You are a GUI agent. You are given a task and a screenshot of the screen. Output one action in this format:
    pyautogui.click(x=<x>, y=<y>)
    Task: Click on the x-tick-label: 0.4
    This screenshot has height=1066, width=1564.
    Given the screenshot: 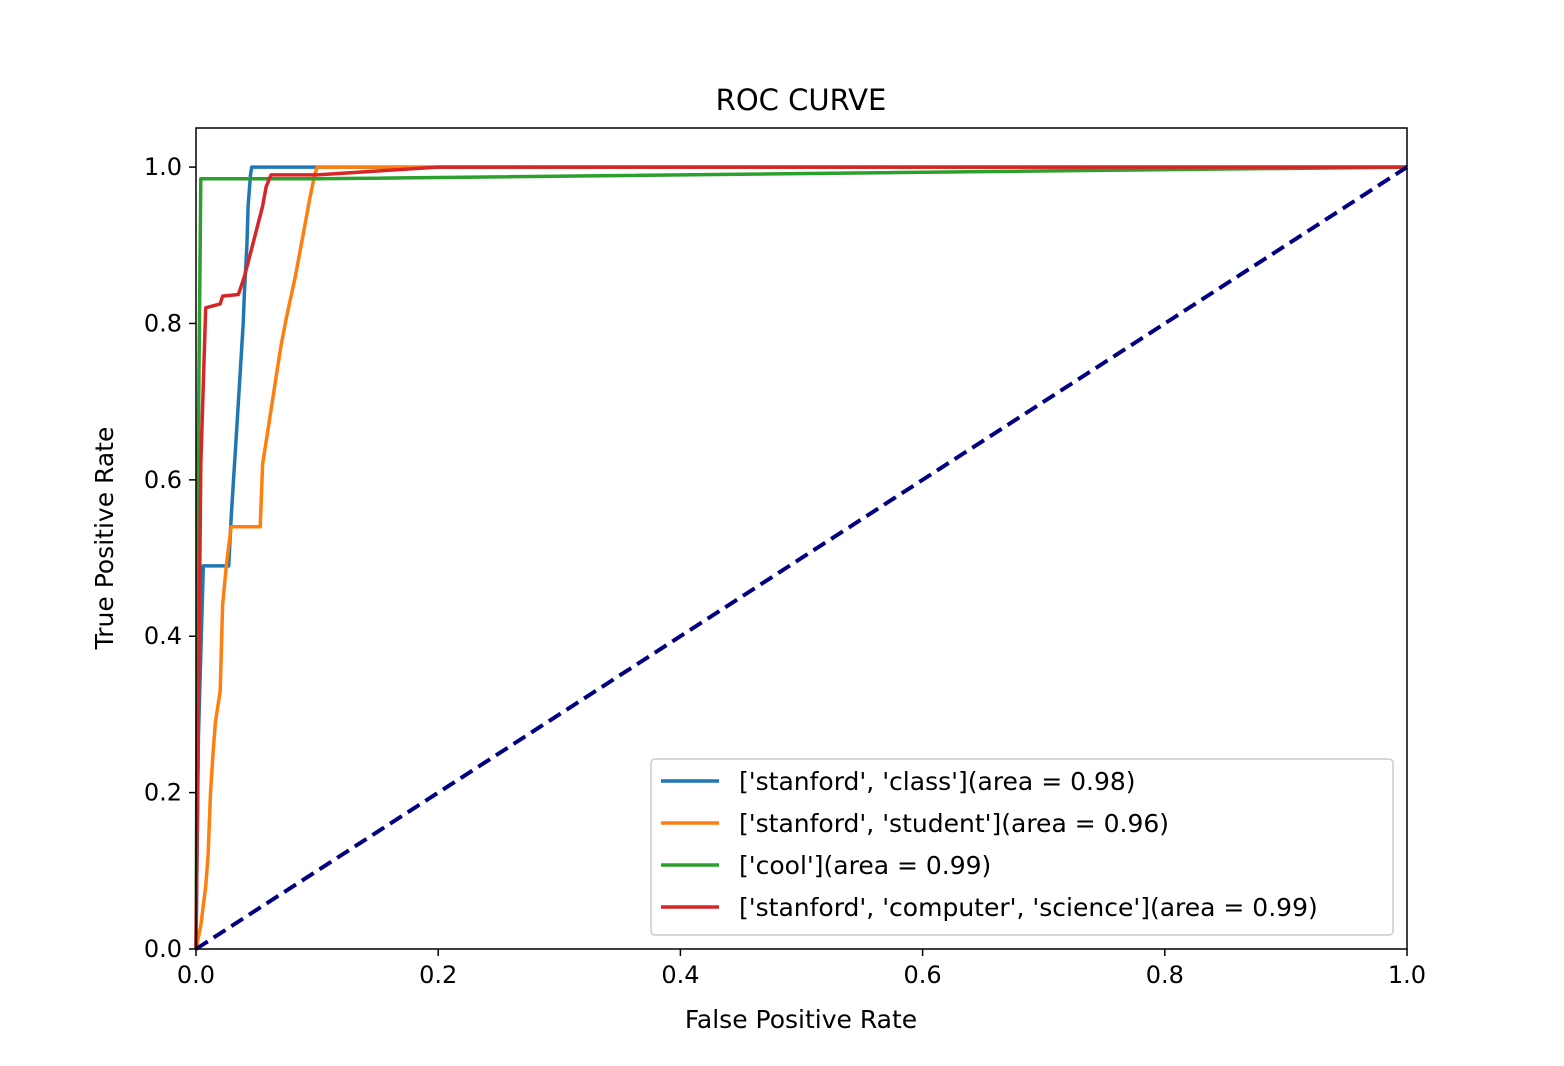 What is the action you would take?
    pyautogui.click(x=680, y=975)
    